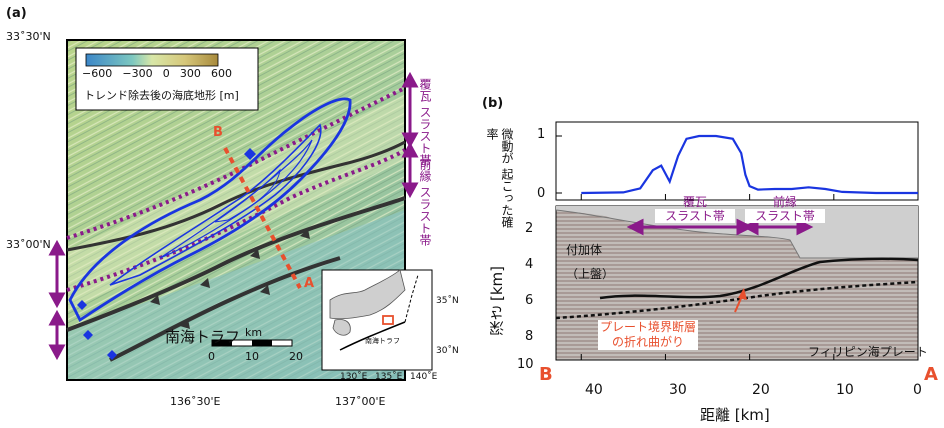 The height and width of the screenshot is (428, 944). Describe the element at coordinates (296, 356) in the screenshot. I see `scale-tick-20: 20` at that location.